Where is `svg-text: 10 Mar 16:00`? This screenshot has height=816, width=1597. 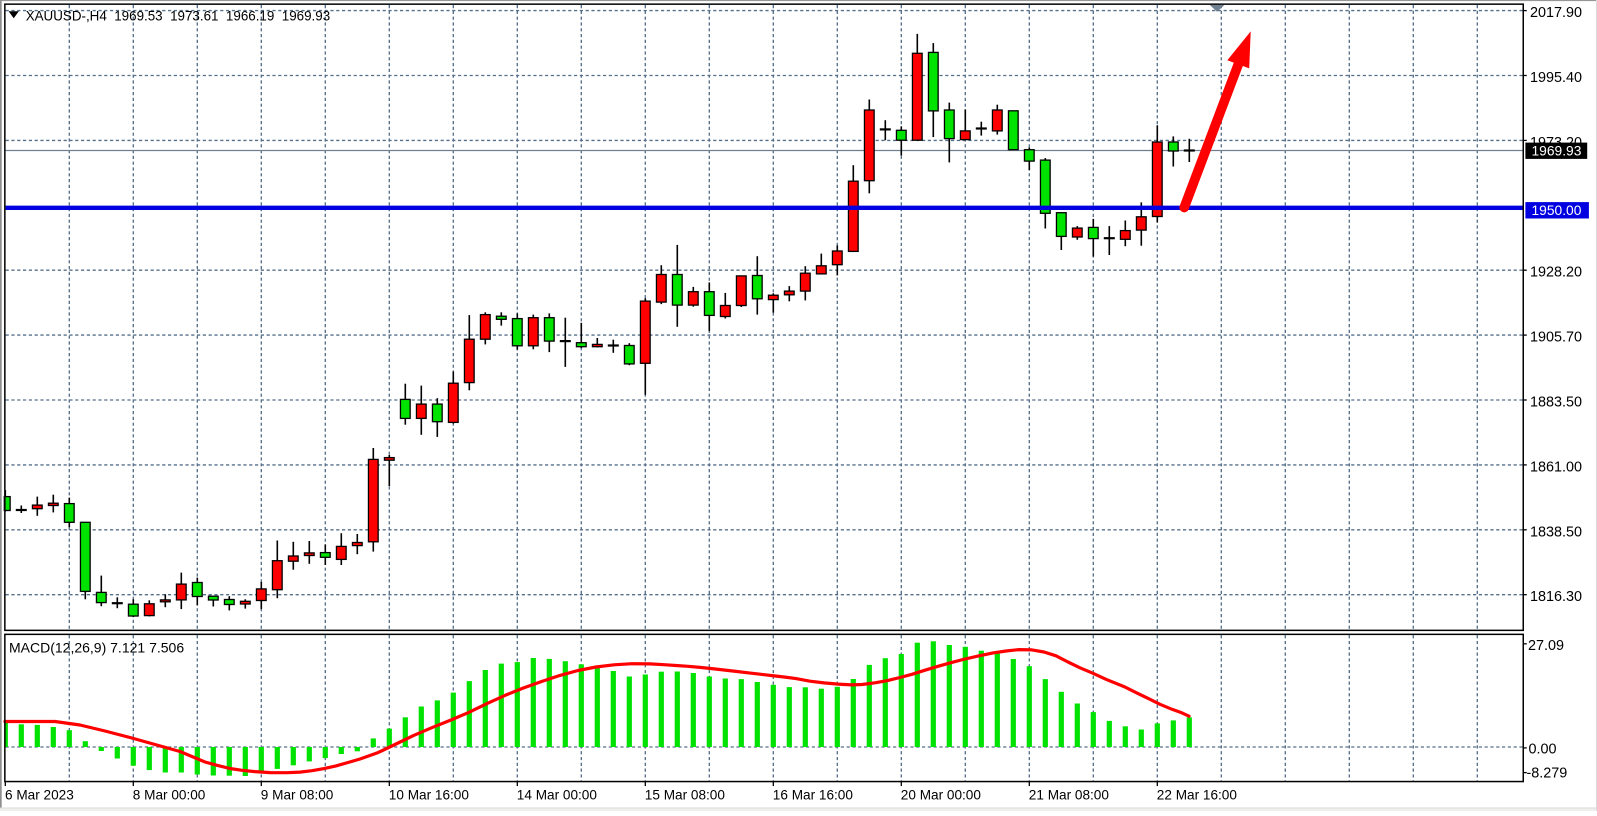
svg-text: 10 Mar 16:00 is located at coordinates (429, 794).